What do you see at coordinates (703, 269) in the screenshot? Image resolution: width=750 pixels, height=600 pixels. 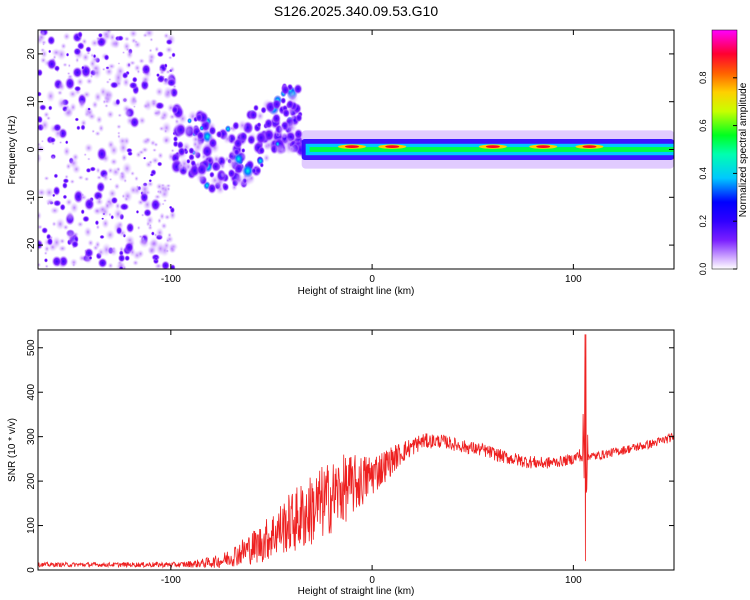 I see `colorbar-tick-label: 0.0` at bounding box center [703, 269].